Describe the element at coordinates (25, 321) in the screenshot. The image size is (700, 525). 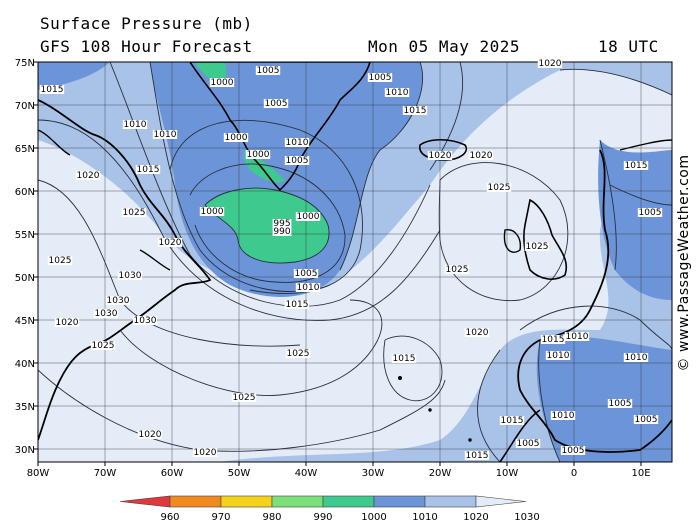
I see `lat-label: 45N` at that location.